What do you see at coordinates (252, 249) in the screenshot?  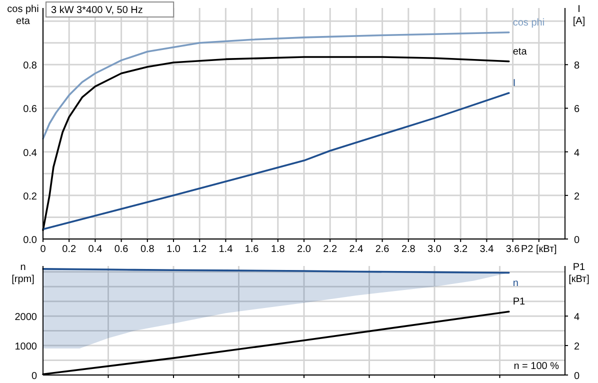 I see `x-tick-label: 1.6` at bounding box center [252, 249].